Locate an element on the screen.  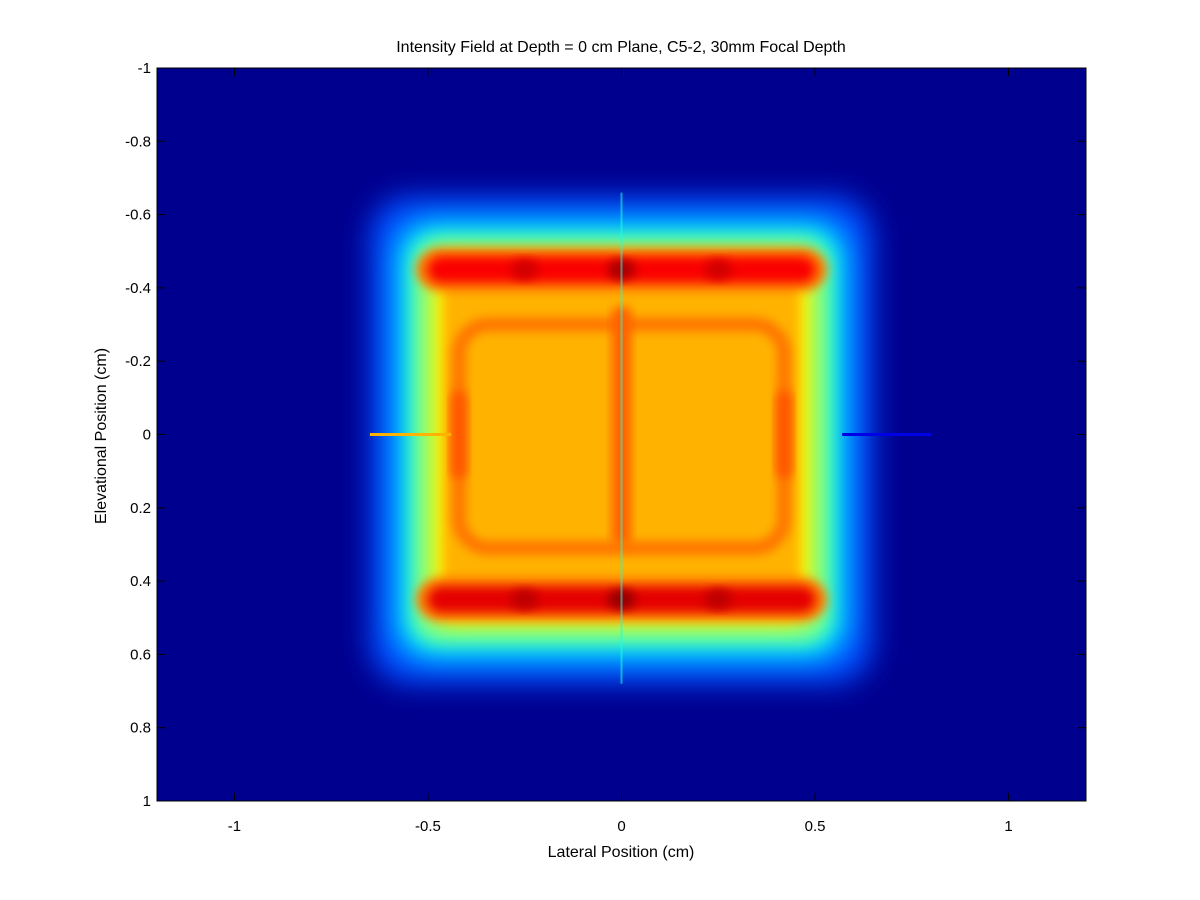
y-tick-label: 1 is located at coordinates (147, 801).